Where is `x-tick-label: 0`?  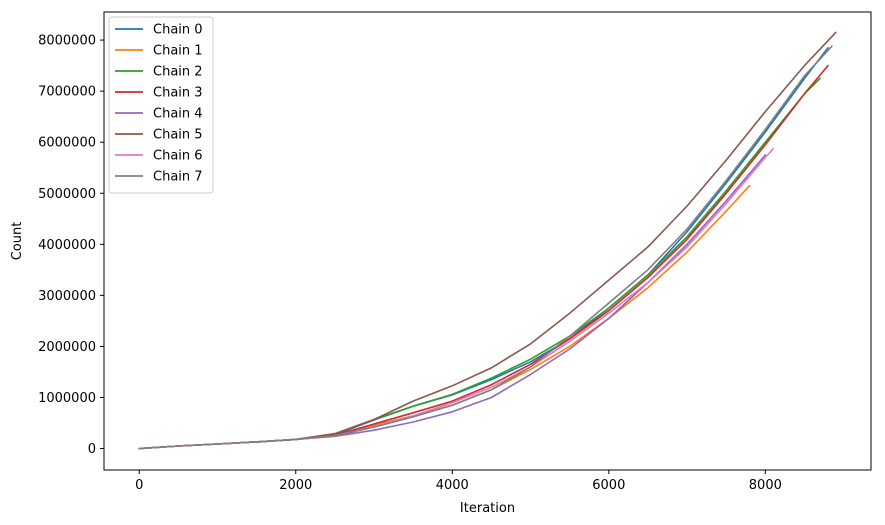 x-tick-label: 0 is located at coordinates (139, 485).